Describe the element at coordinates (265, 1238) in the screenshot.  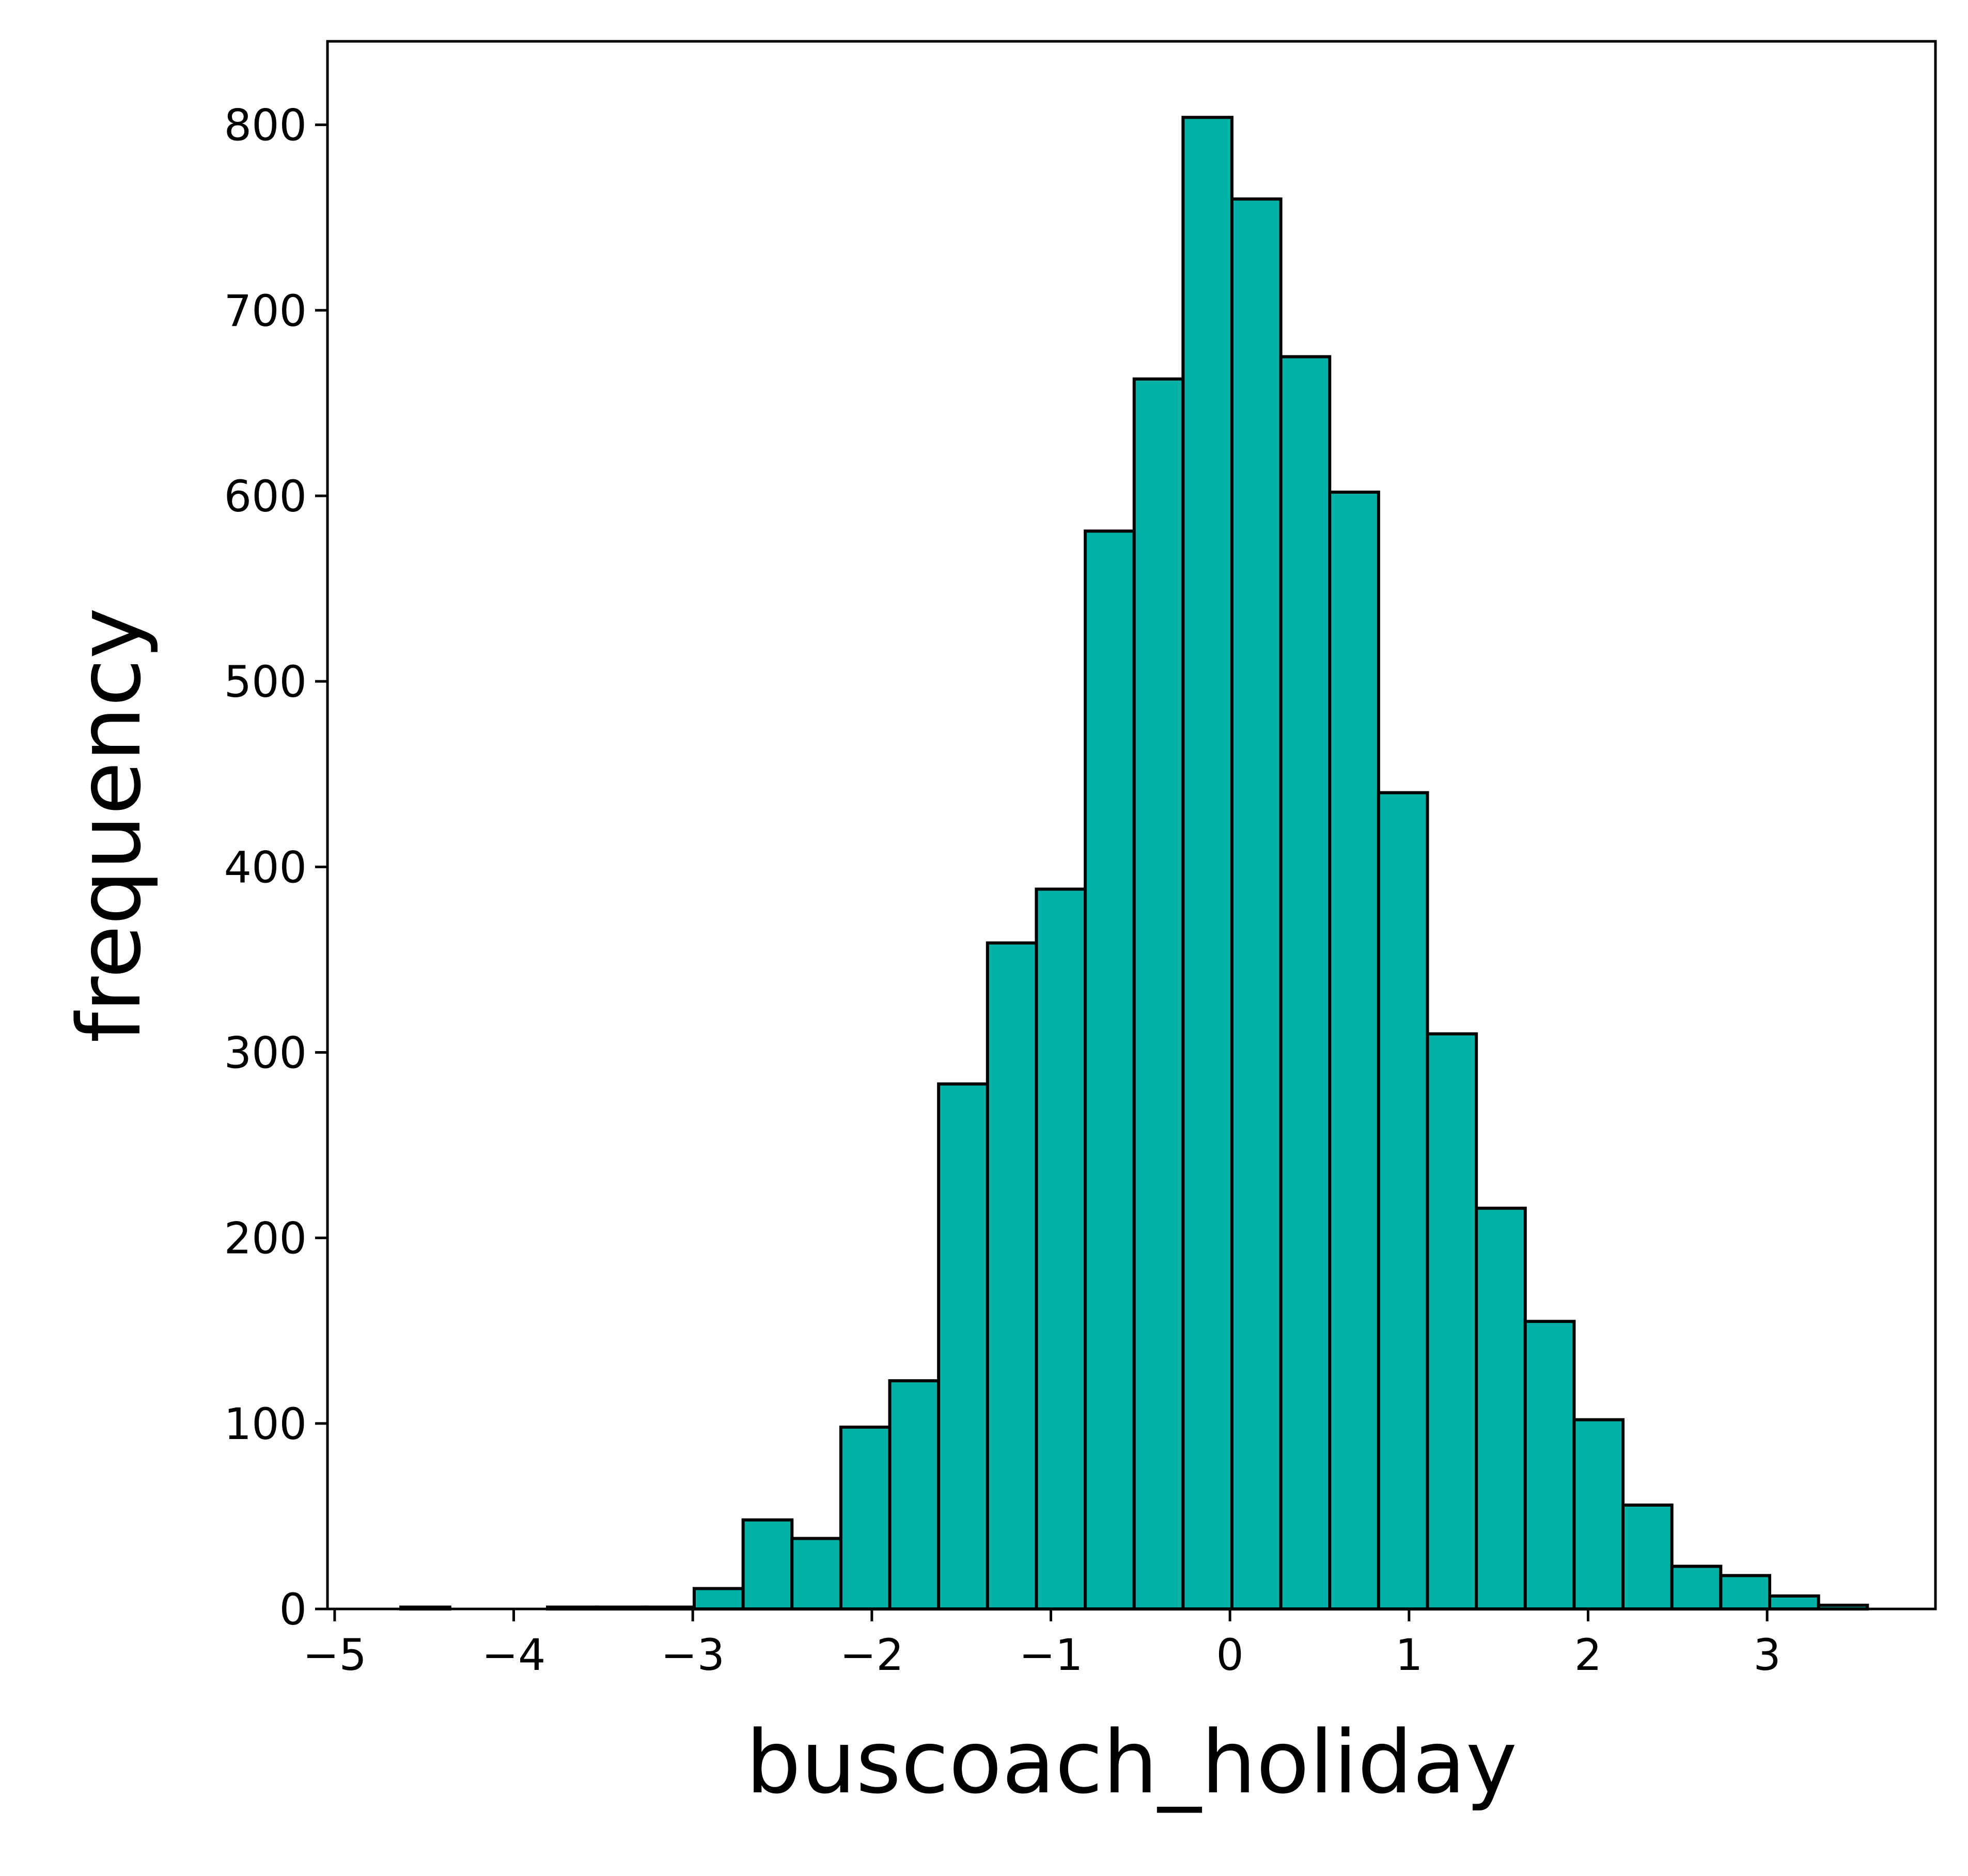
I see `y-tick-label: 200` at that location.